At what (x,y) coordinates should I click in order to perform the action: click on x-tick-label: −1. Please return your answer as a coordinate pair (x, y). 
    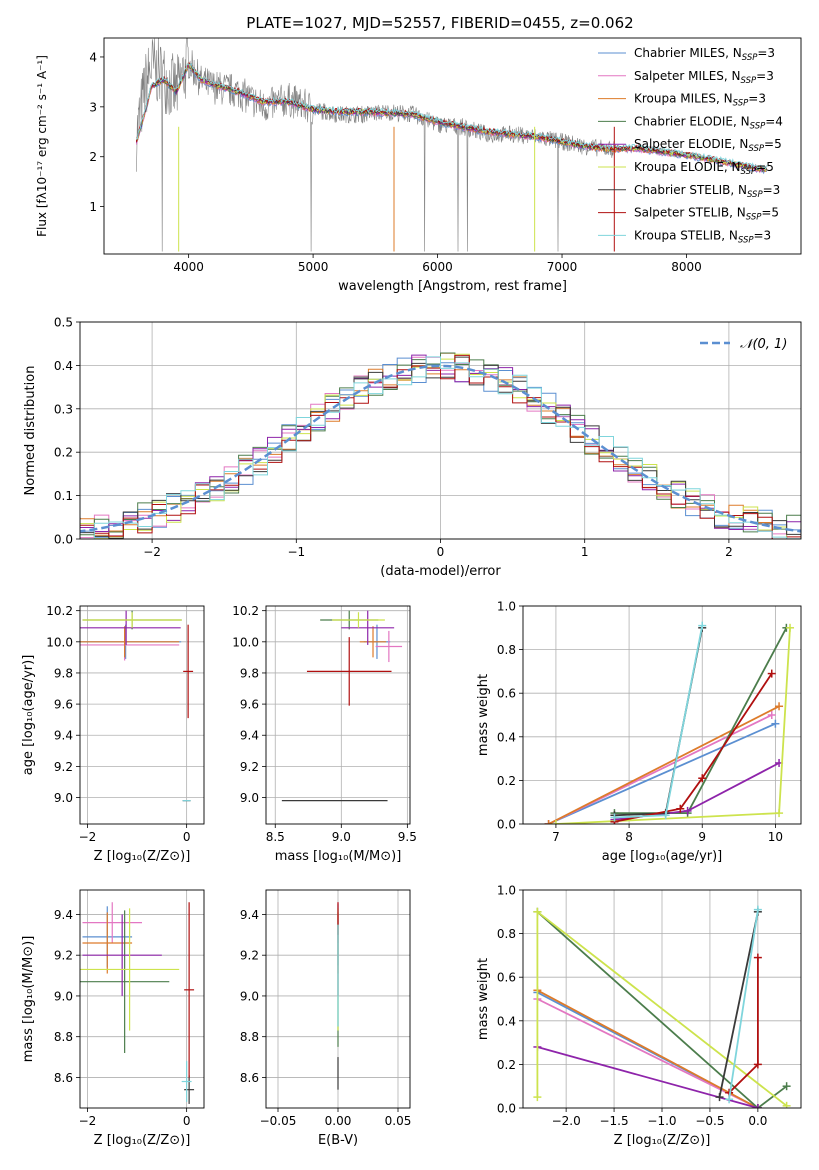
    Looking at the image, I should click on (296, 552).